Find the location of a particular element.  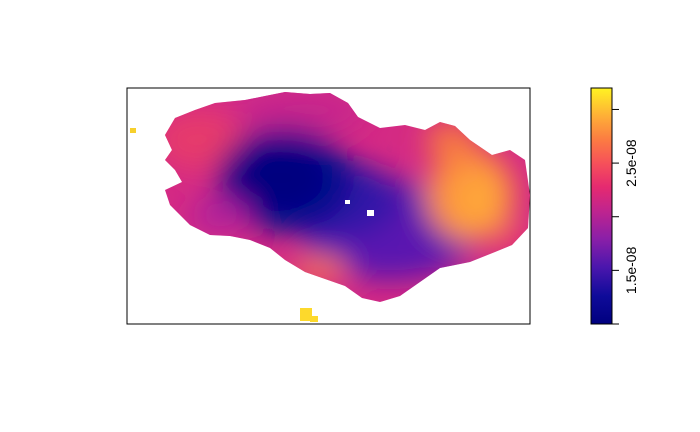

island-coast is located at coordinates (370, 213).